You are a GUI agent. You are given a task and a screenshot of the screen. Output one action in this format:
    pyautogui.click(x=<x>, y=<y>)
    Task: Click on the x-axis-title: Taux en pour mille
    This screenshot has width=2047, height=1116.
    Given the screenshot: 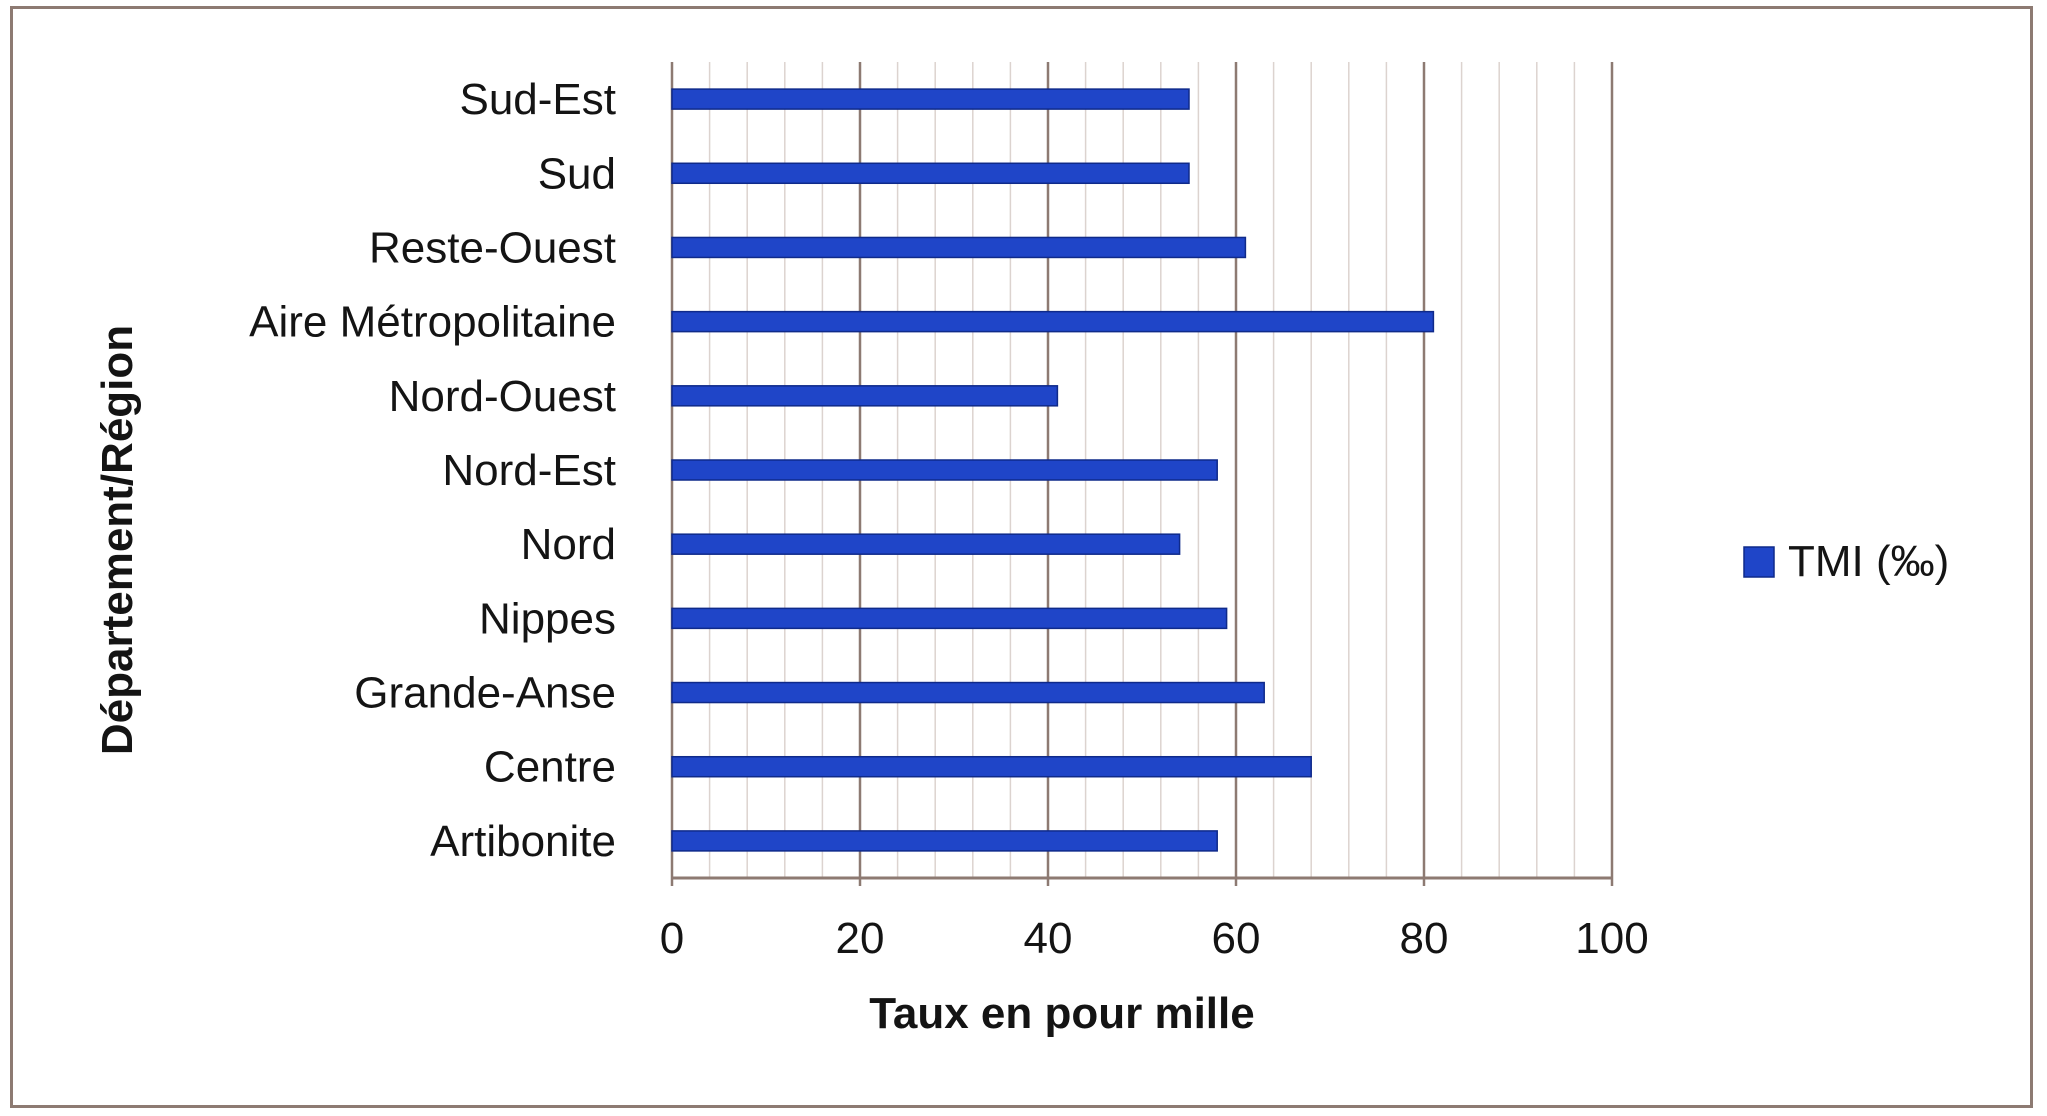 What is the action you would take?
    pyautogui.click(x=1061, y=1013)
    